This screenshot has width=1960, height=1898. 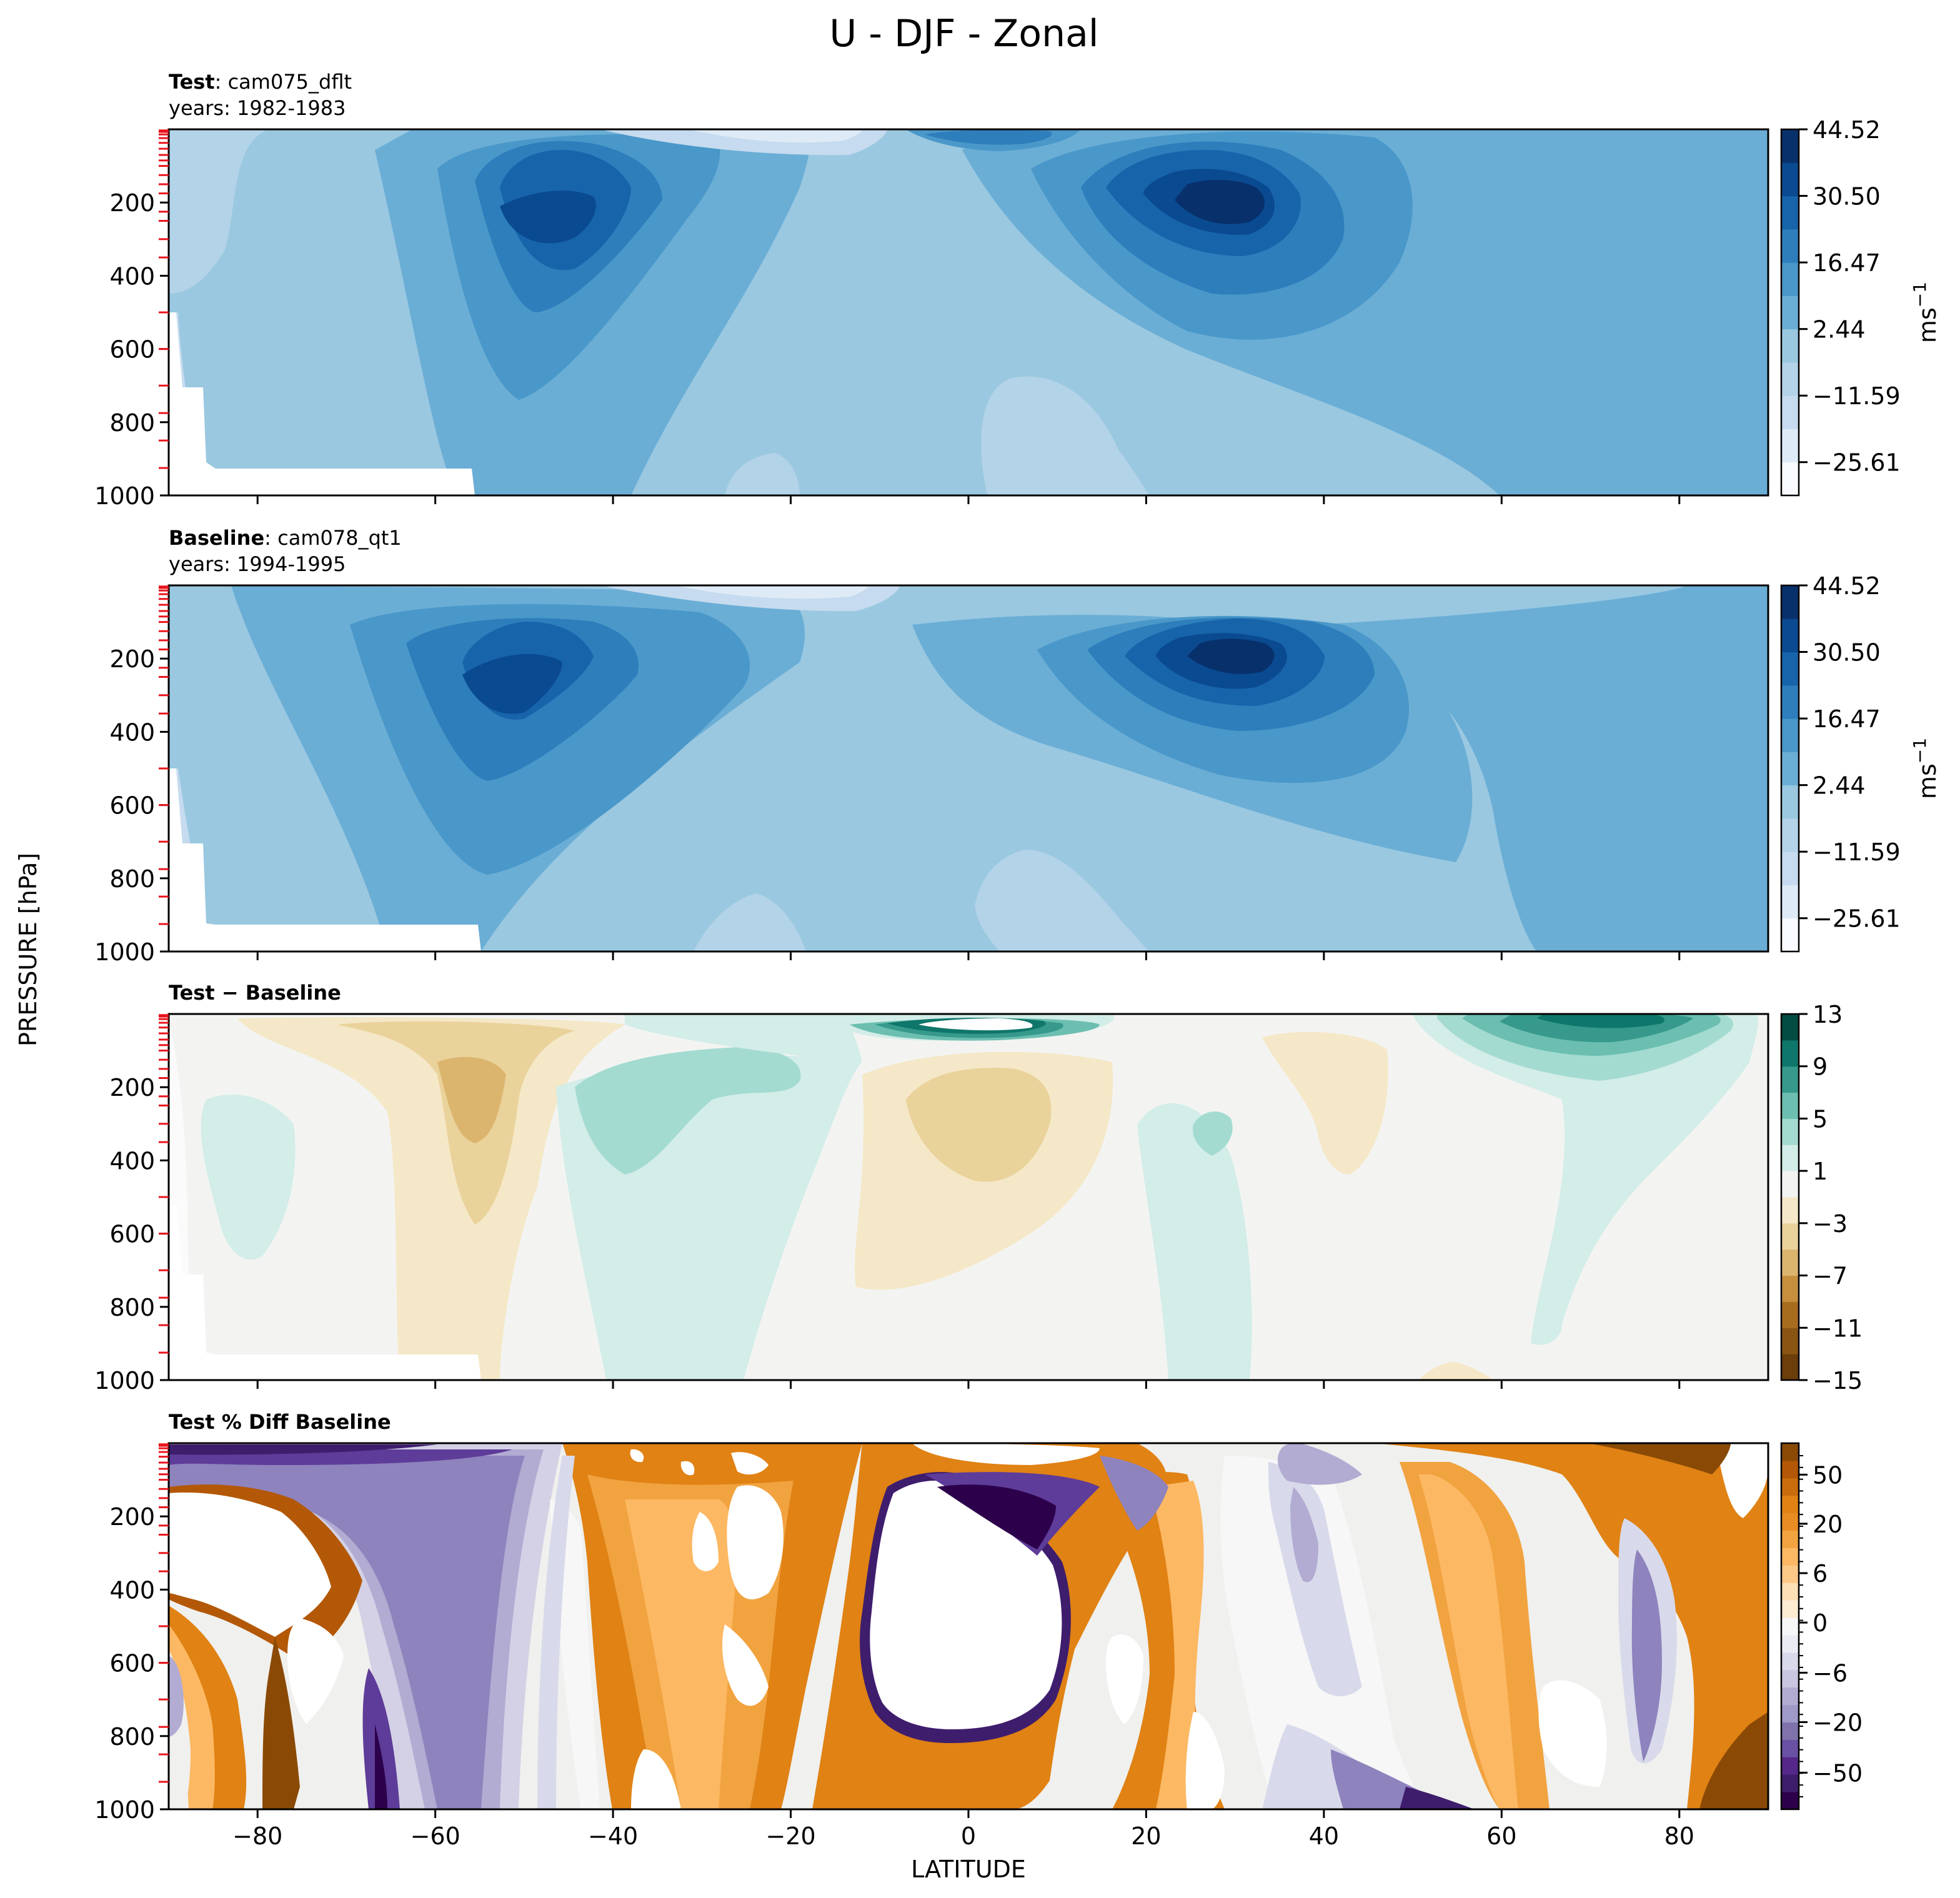 What do you see at coordinates (1828, 1014) in the screenshot?
I see `colorbar-tick-label: 13` at bounding box center [1828, 1014].